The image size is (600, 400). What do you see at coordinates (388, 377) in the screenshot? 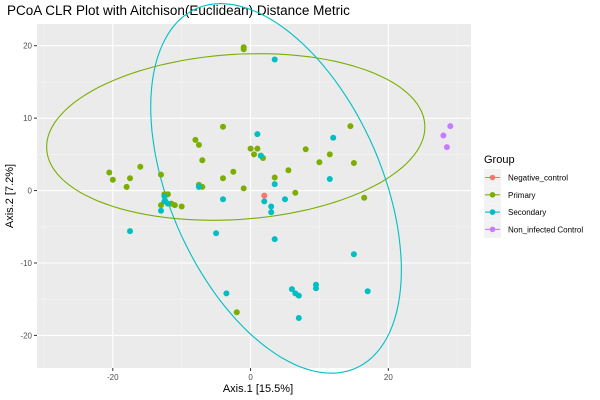
I see `x-tick-label: 20` at bounding box center [388, 377].